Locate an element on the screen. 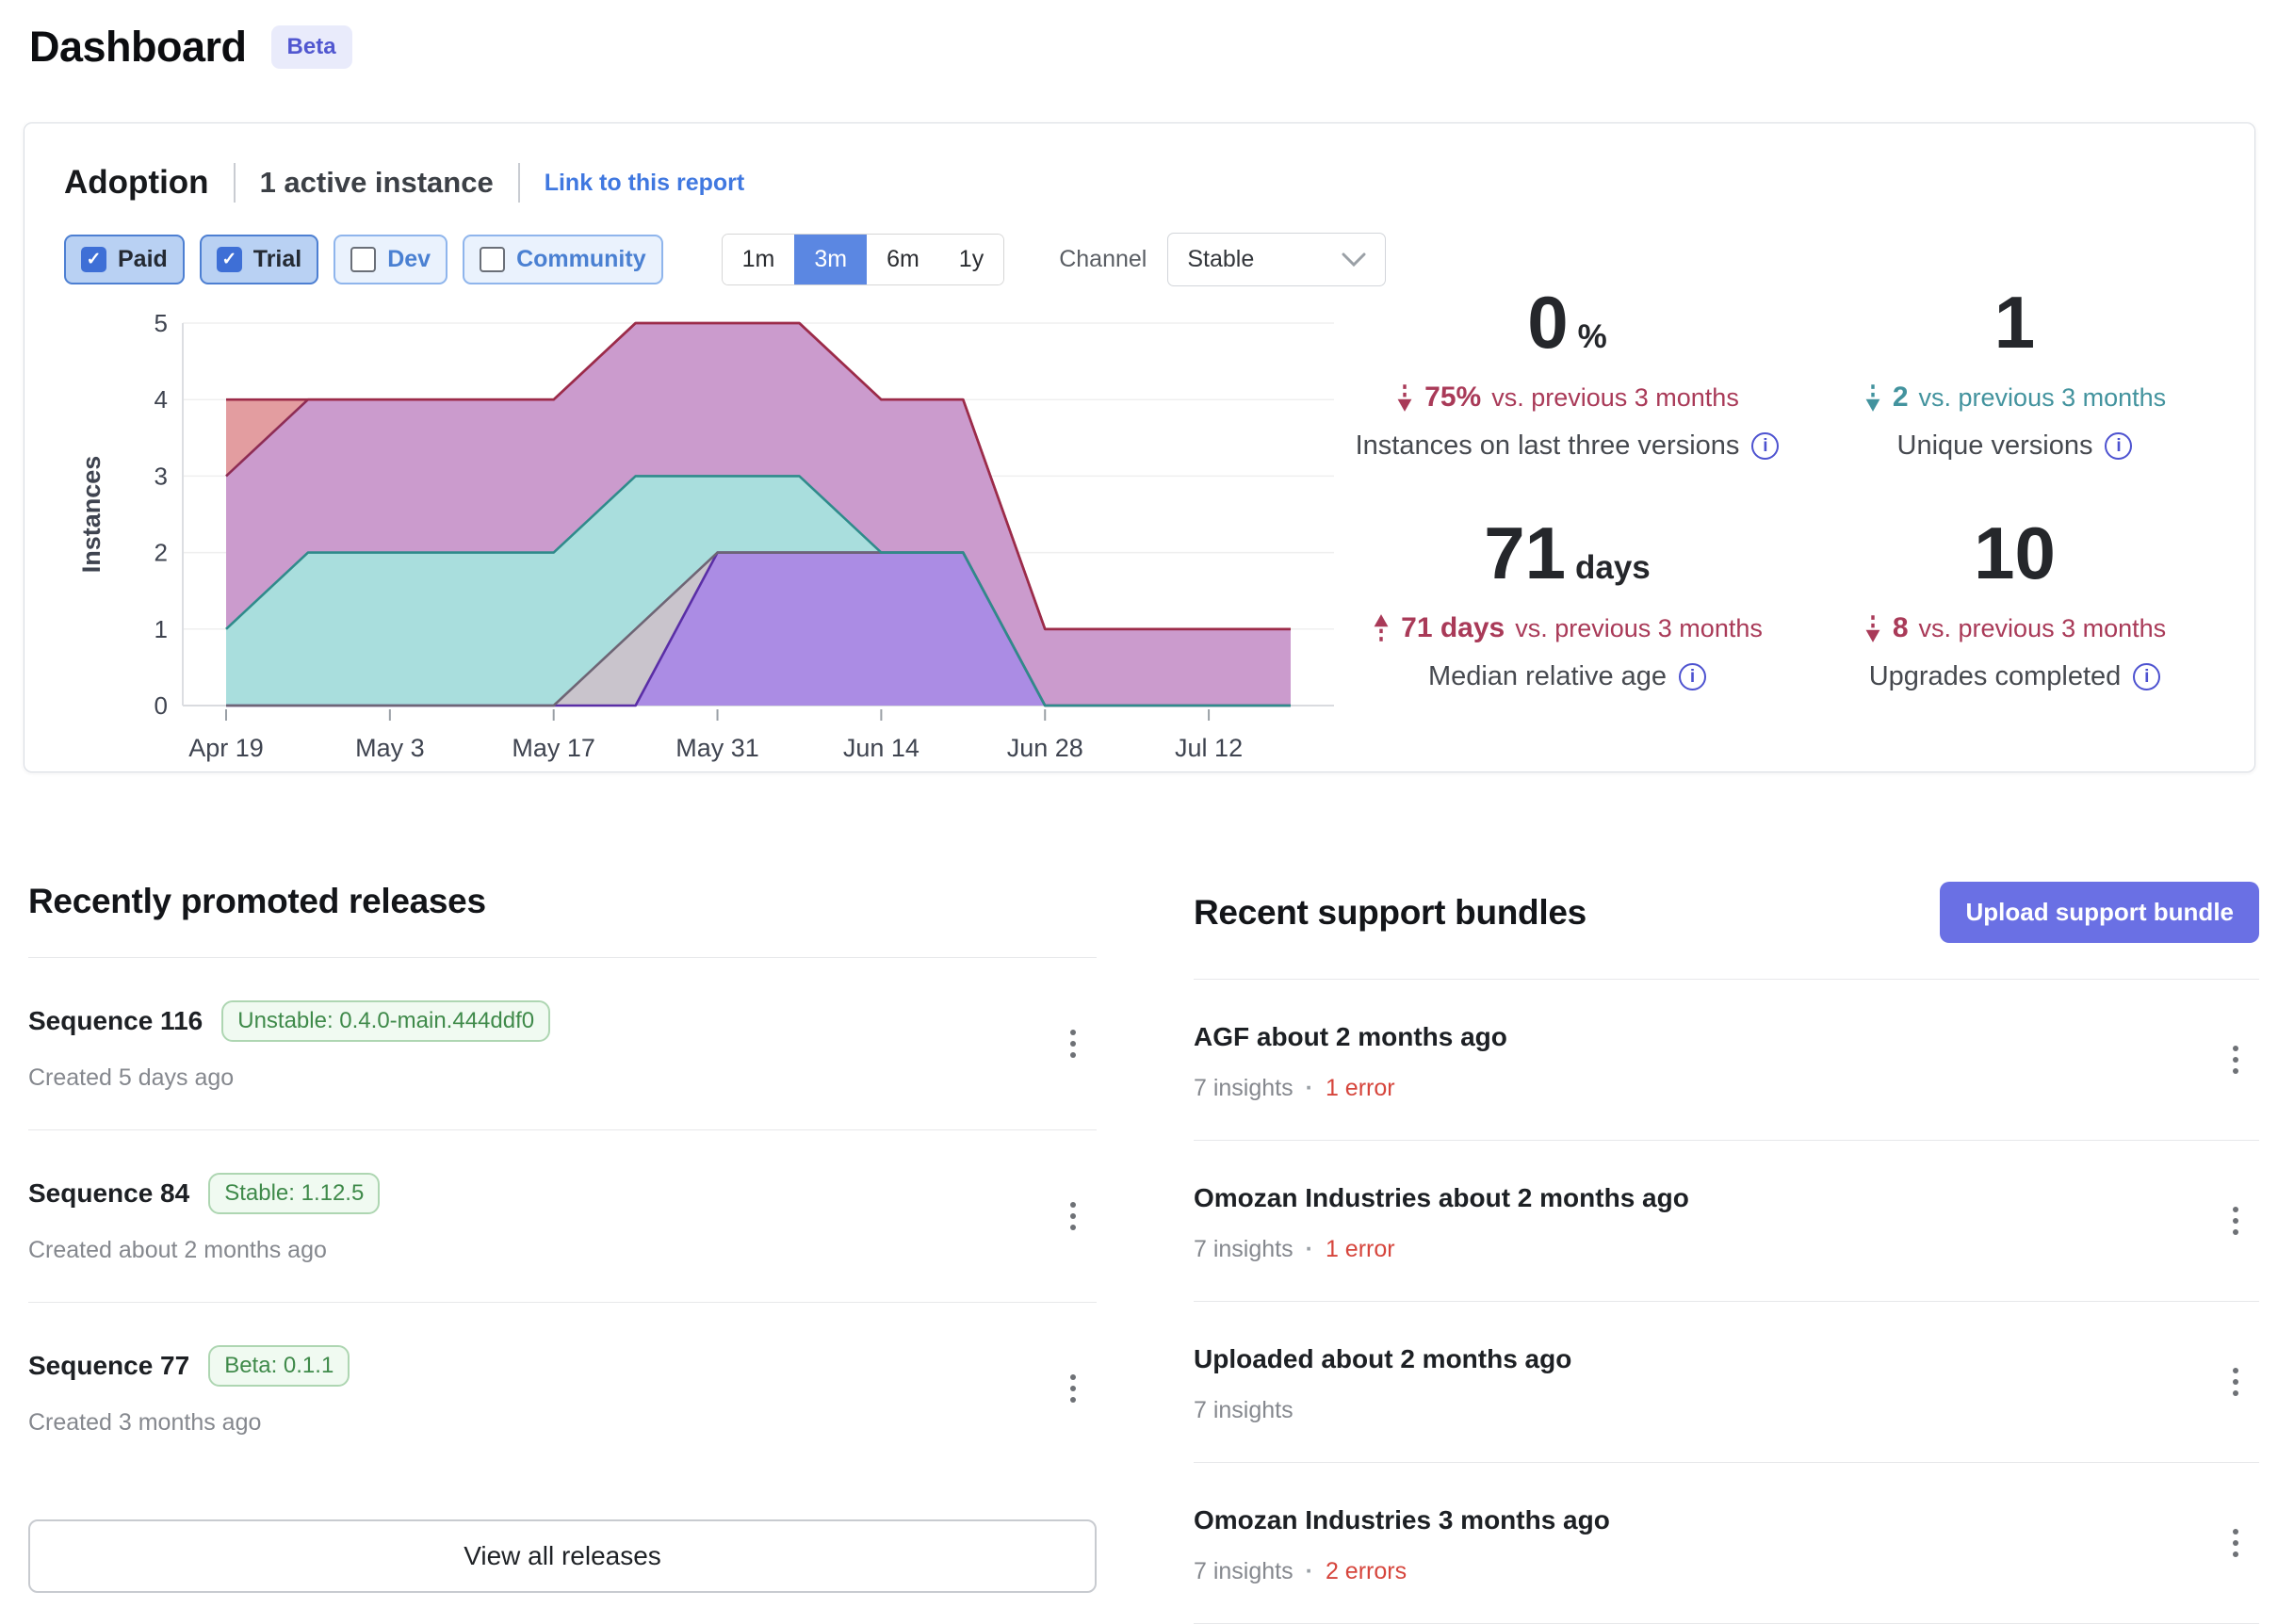 This screenshot has height=1624, width=2278. svg-text: 5 is located at coordinates (161, 323).